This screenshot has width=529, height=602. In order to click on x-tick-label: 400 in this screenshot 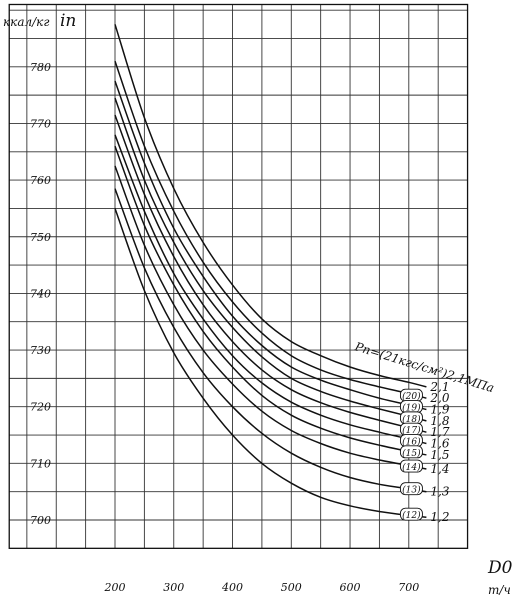, I will do `click(232, 587)`.